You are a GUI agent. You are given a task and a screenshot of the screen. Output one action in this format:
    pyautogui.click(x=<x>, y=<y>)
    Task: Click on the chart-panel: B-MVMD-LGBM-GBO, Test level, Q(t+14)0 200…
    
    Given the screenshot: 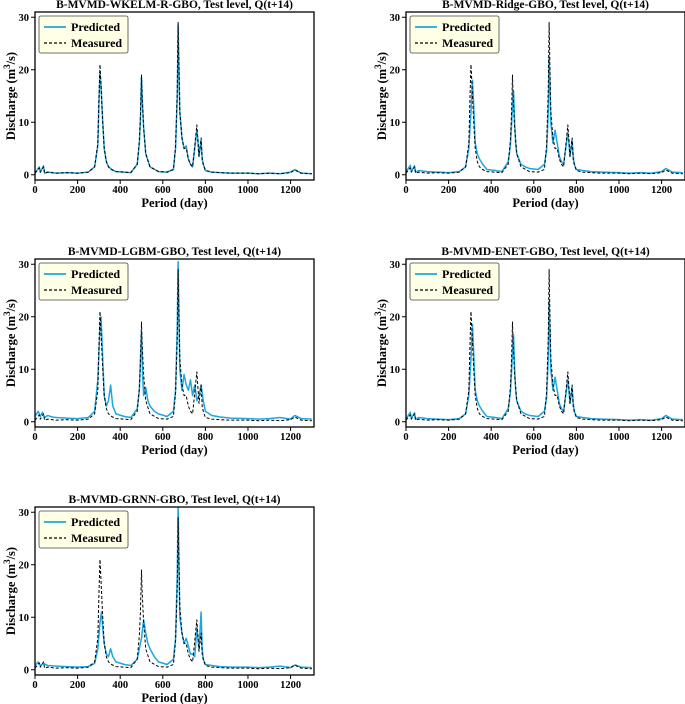 What is the action you would take?
    pyautogui.click(x=158, y=351)
    